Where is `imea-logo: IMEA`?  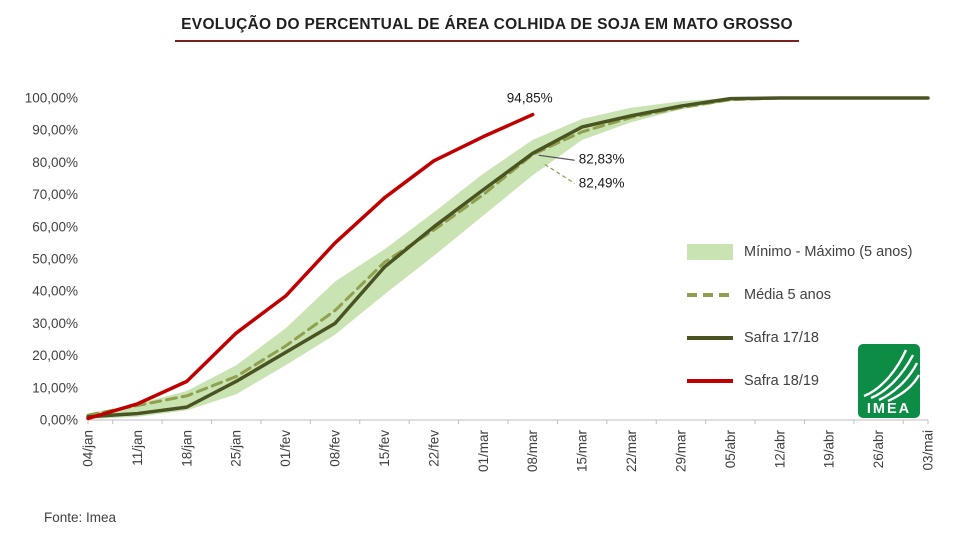
imea-logo: IMEA is located at coordinates (889, 381).